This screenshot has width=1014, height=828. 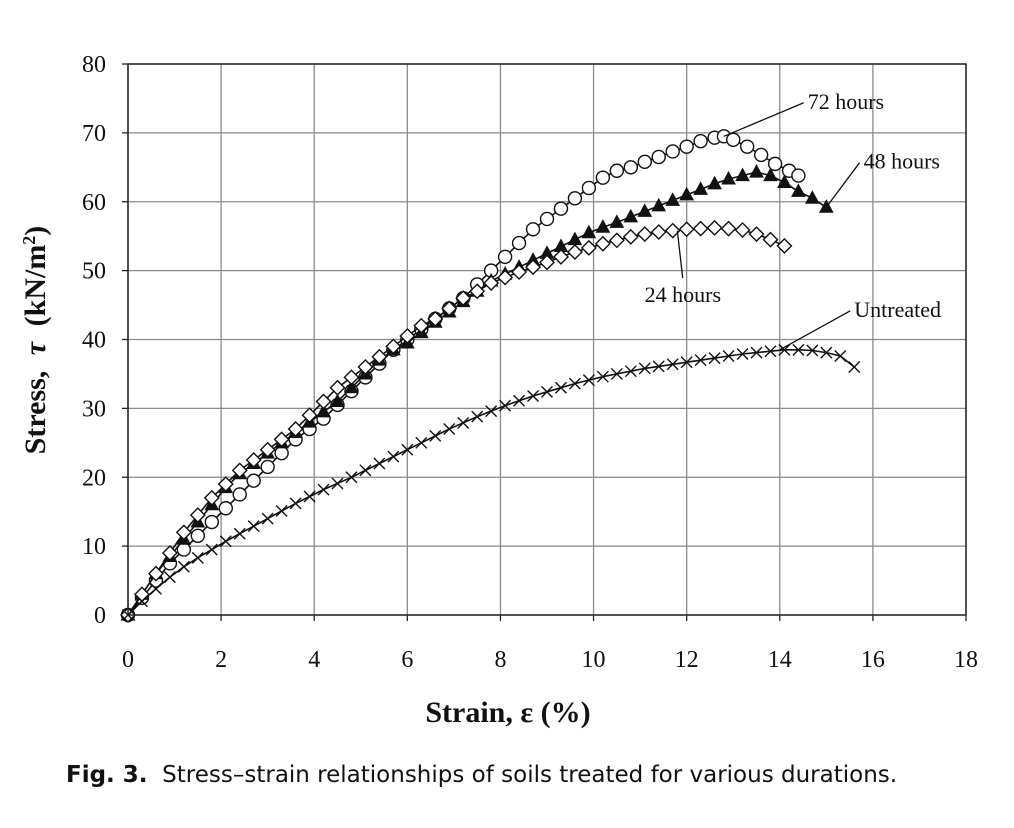 What do you see at coordinates (221, 660) in the screenshot?
I see `x-tick-label: 2` at bounding box center [221, 660].